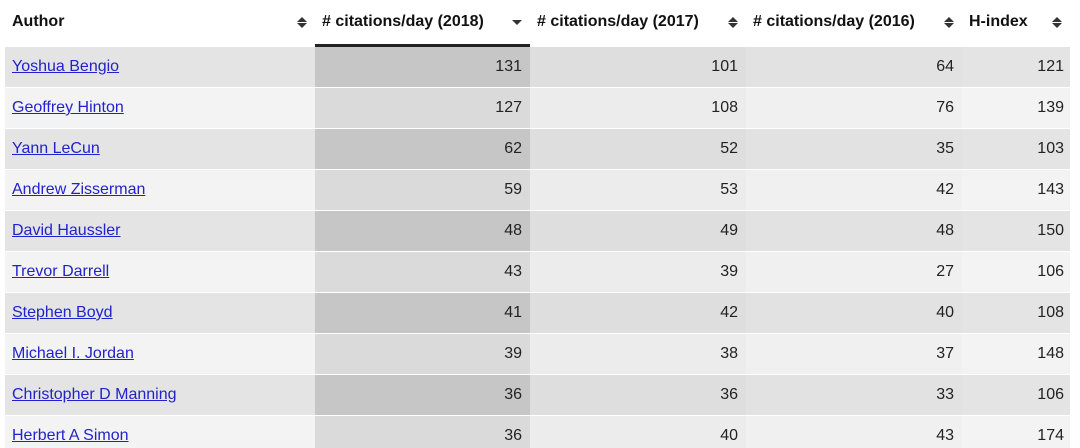  What do you see at coordinates (66, 230) in the screenshot?
I see `author-link: David Haussler` at bounding box center [66, 230].